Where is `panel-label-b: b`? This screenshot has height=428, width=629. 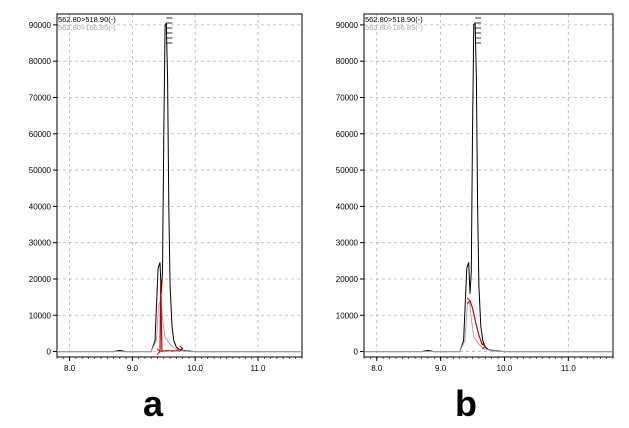
panel-label-b: b is located at coordinates (466, 403).